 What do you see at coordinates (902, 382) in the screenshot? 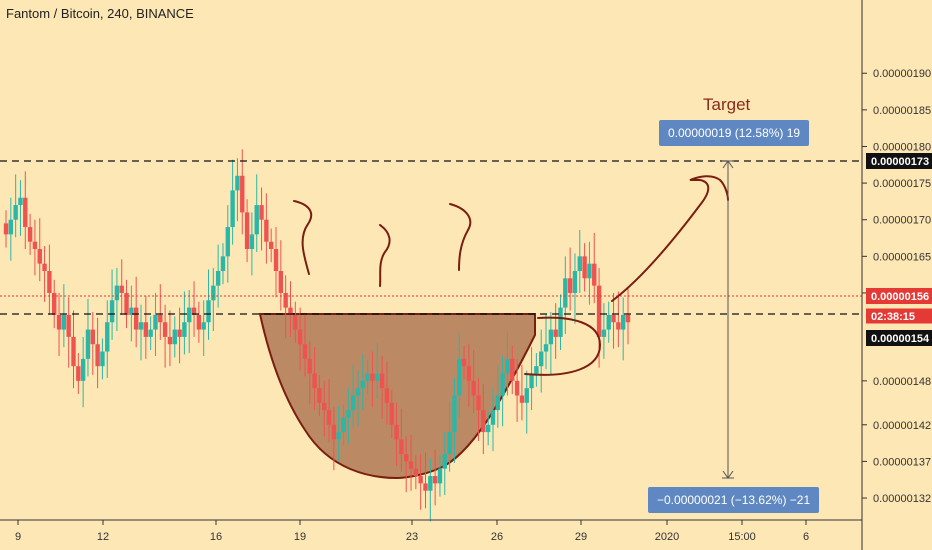
I see `y-tick-label: 0.00000148` at bounding box center [902, 382].